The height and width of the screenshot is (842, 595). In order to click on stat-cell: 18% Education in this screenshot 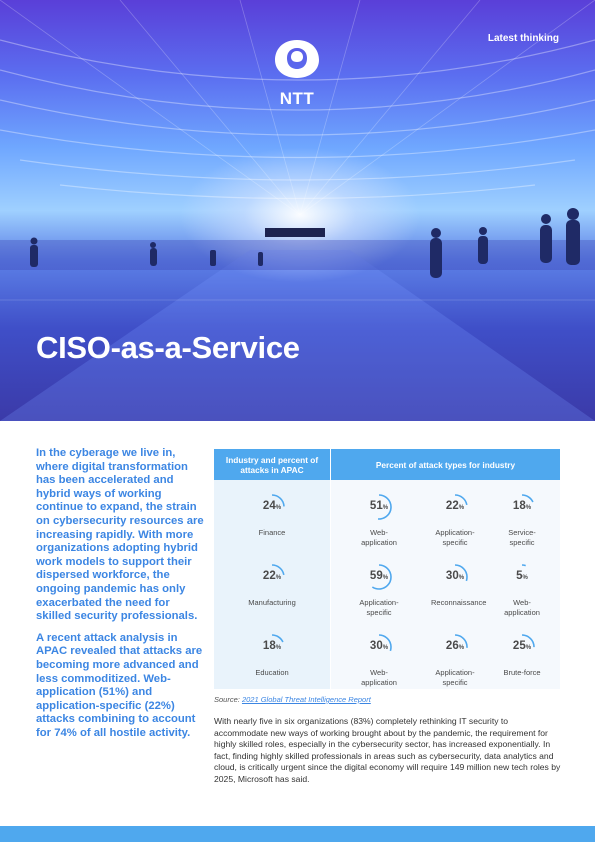, I will do `click(272, 655)`.